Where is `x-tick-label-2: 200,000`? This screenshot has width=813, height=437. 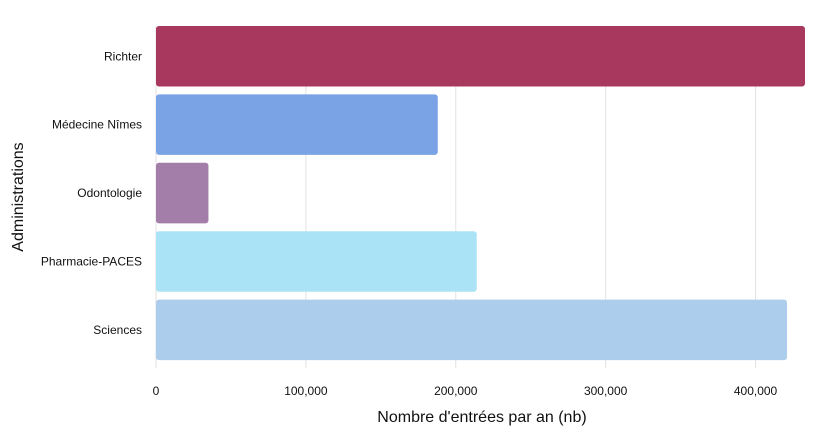
x-tick-label-2: 200,000 is located at coordinates (456, 391).